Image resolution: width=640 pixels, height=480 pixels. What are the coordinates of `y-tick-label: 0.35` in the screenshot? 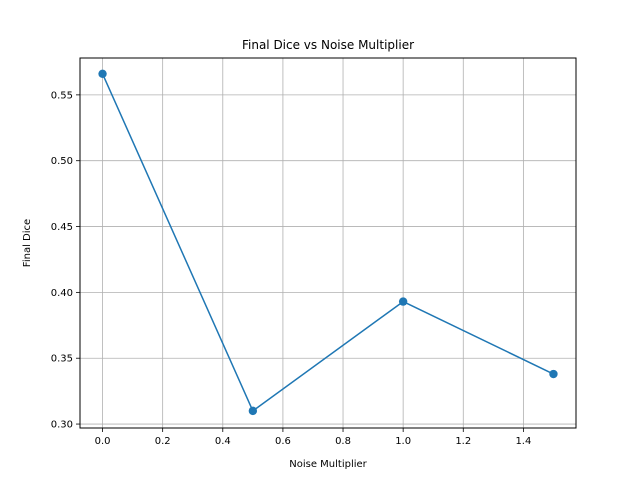 It's located at (62, 359).